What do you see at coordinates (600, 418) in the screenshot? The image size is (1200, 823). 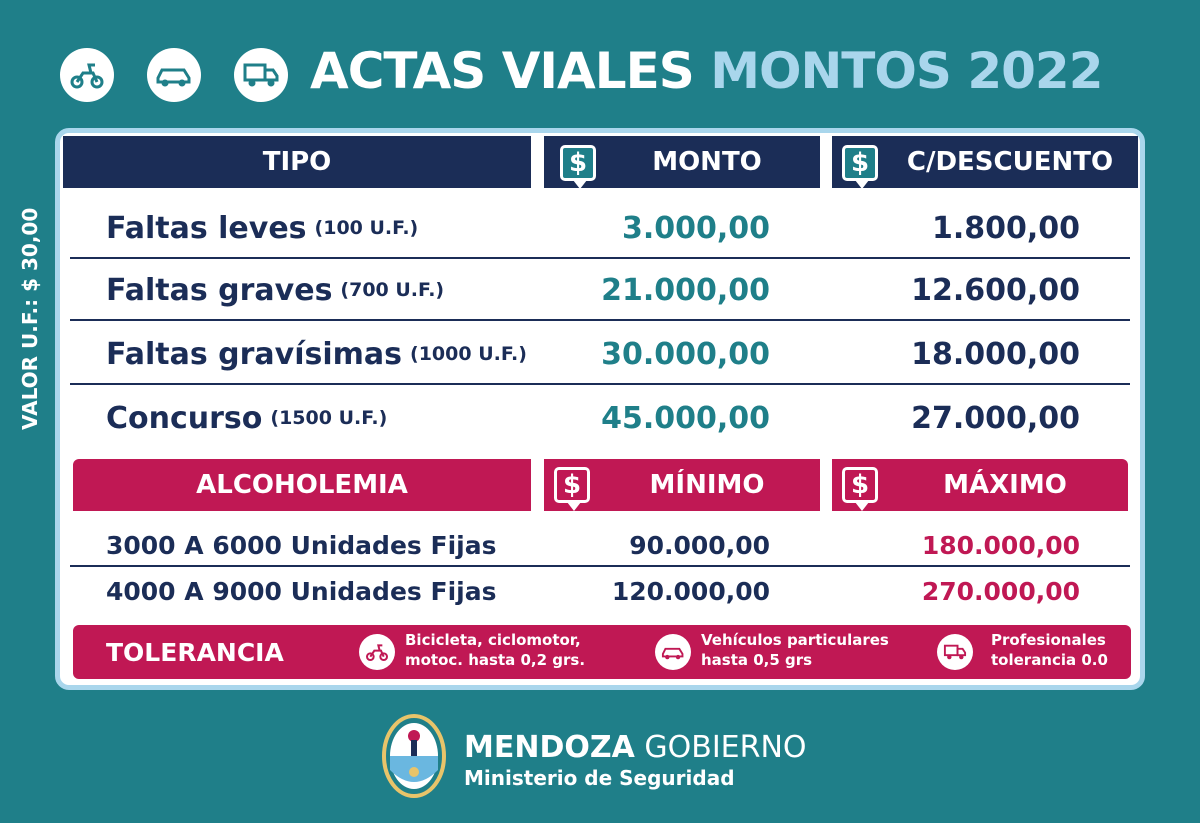 I see `table-row: Concurso (1500 U.F.) 45.000,00 27.000,00` at bounding box center [600, 418].